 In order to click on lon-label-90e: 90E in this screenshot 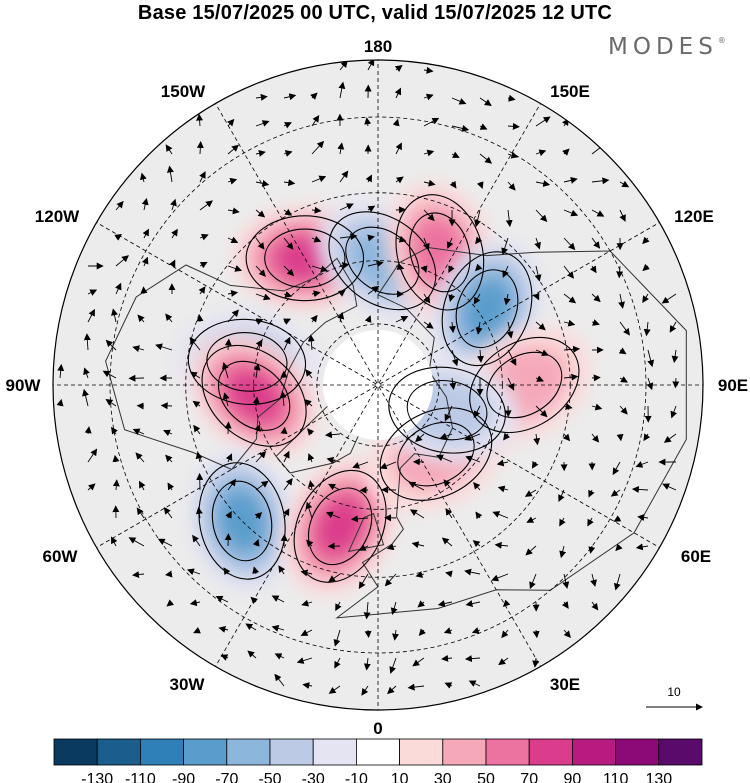, I will do `click(733, 385)`.